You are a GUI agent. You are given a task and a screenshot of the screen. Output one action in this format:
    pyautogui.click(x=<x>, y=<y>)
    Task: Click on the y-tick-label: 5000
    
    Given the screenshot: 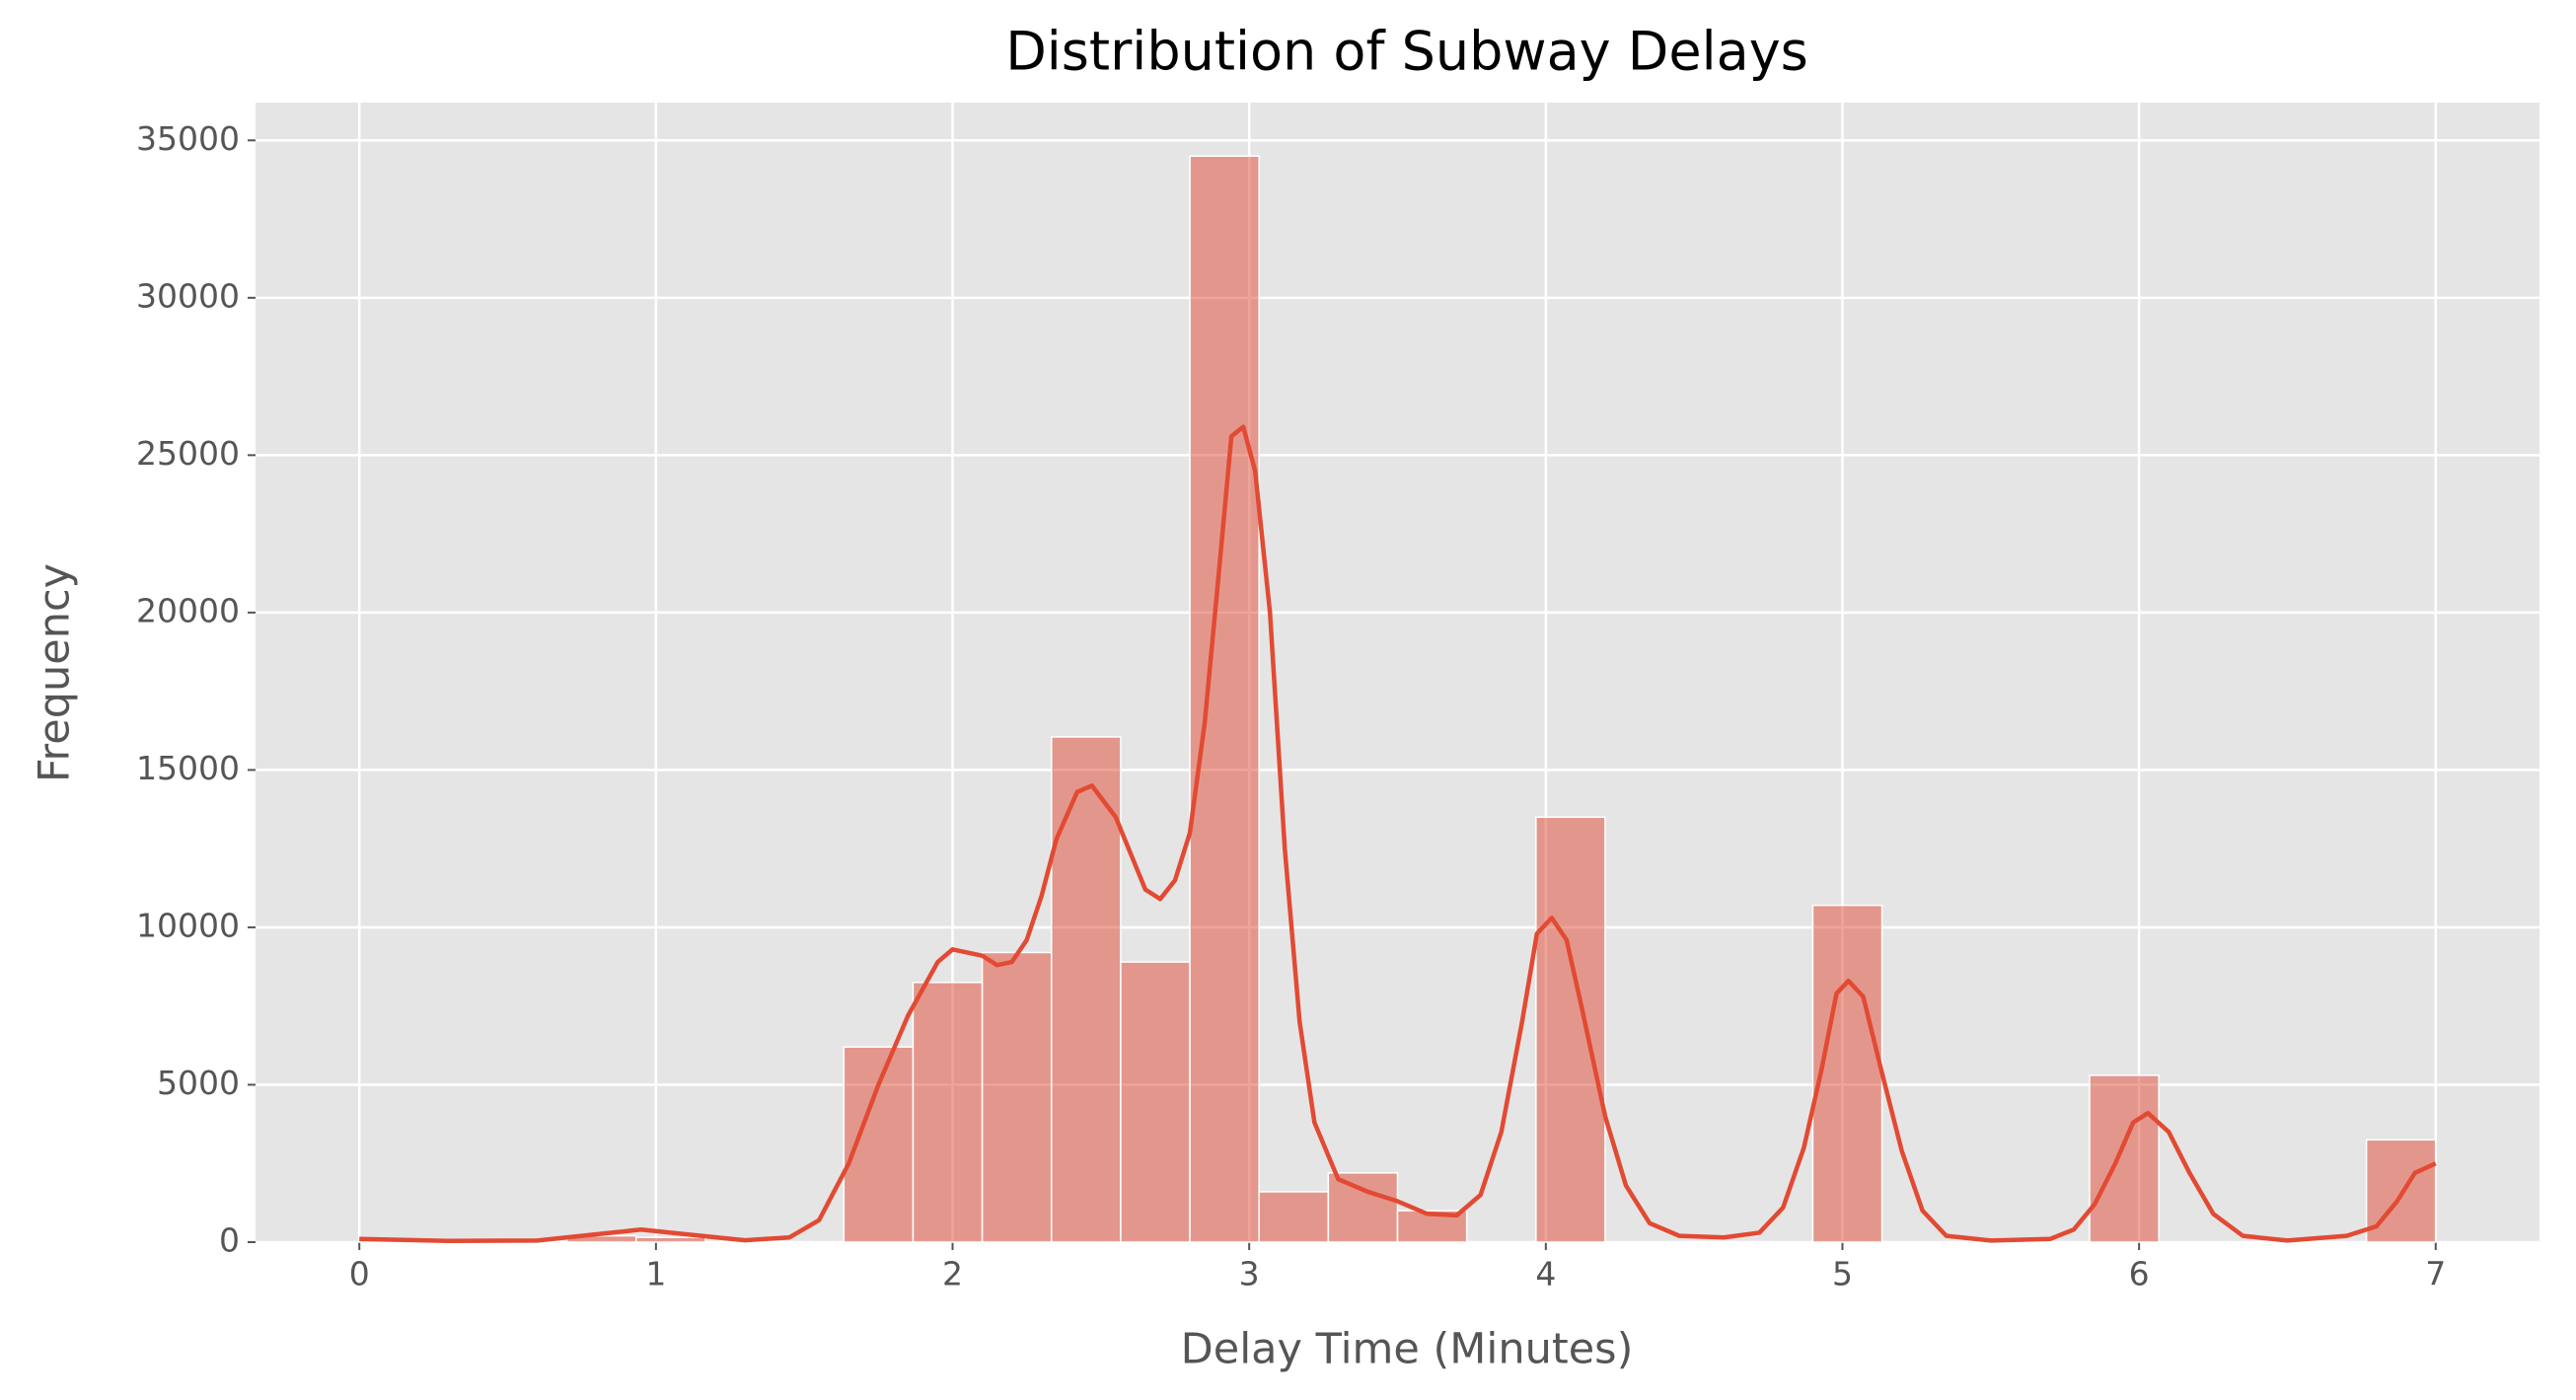 What is the action you would take?
    pyautogui.click(x=198, y=1083)
    